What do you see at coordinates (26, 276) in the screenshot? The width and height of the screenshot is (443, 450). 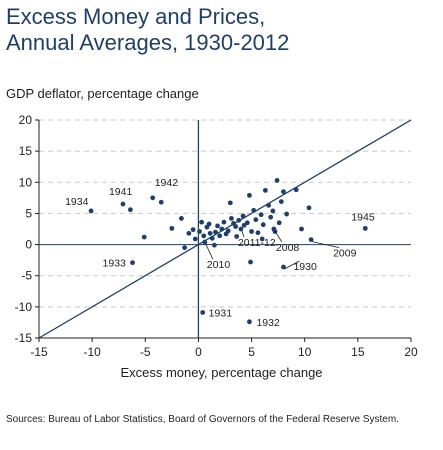 I see `y-tick-label: -5` at bounding box center [26, 276].